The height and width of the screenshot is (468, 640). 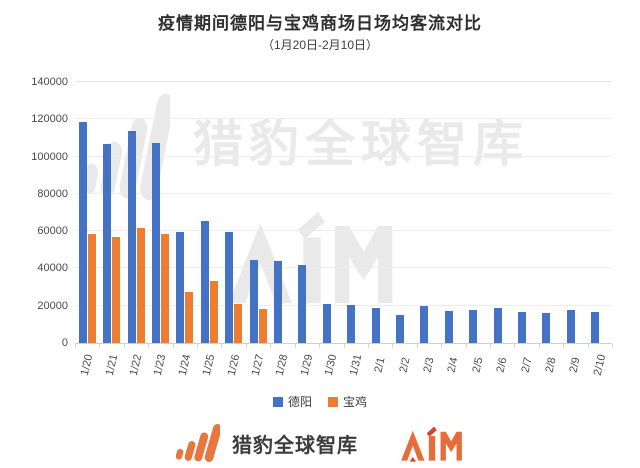 I want to click on bar-德阳-2/7, so click(x=522, y=327).